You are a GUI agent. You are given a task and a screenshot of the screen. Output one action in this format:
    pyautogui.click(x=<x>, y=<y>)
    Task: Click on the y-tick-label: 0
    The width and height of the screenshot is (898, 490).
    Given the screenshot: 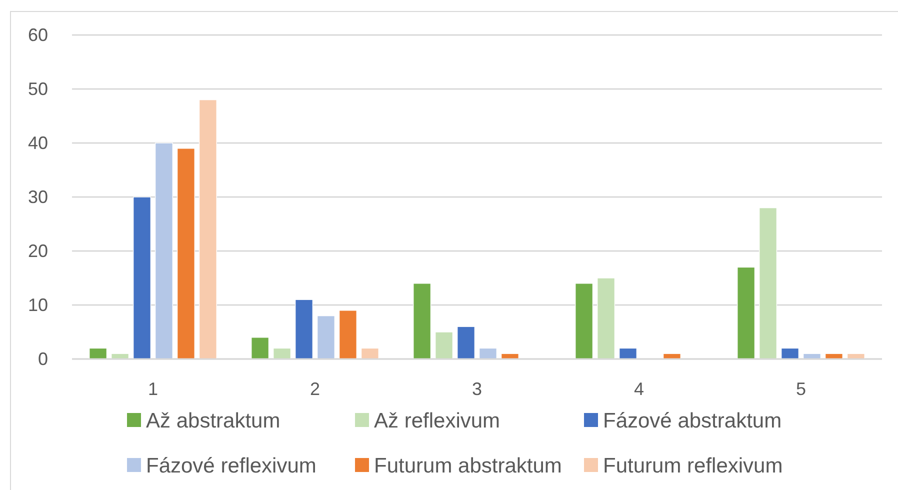 What is the action you would take?
    pyautogui.click(x=43, y=358)
    